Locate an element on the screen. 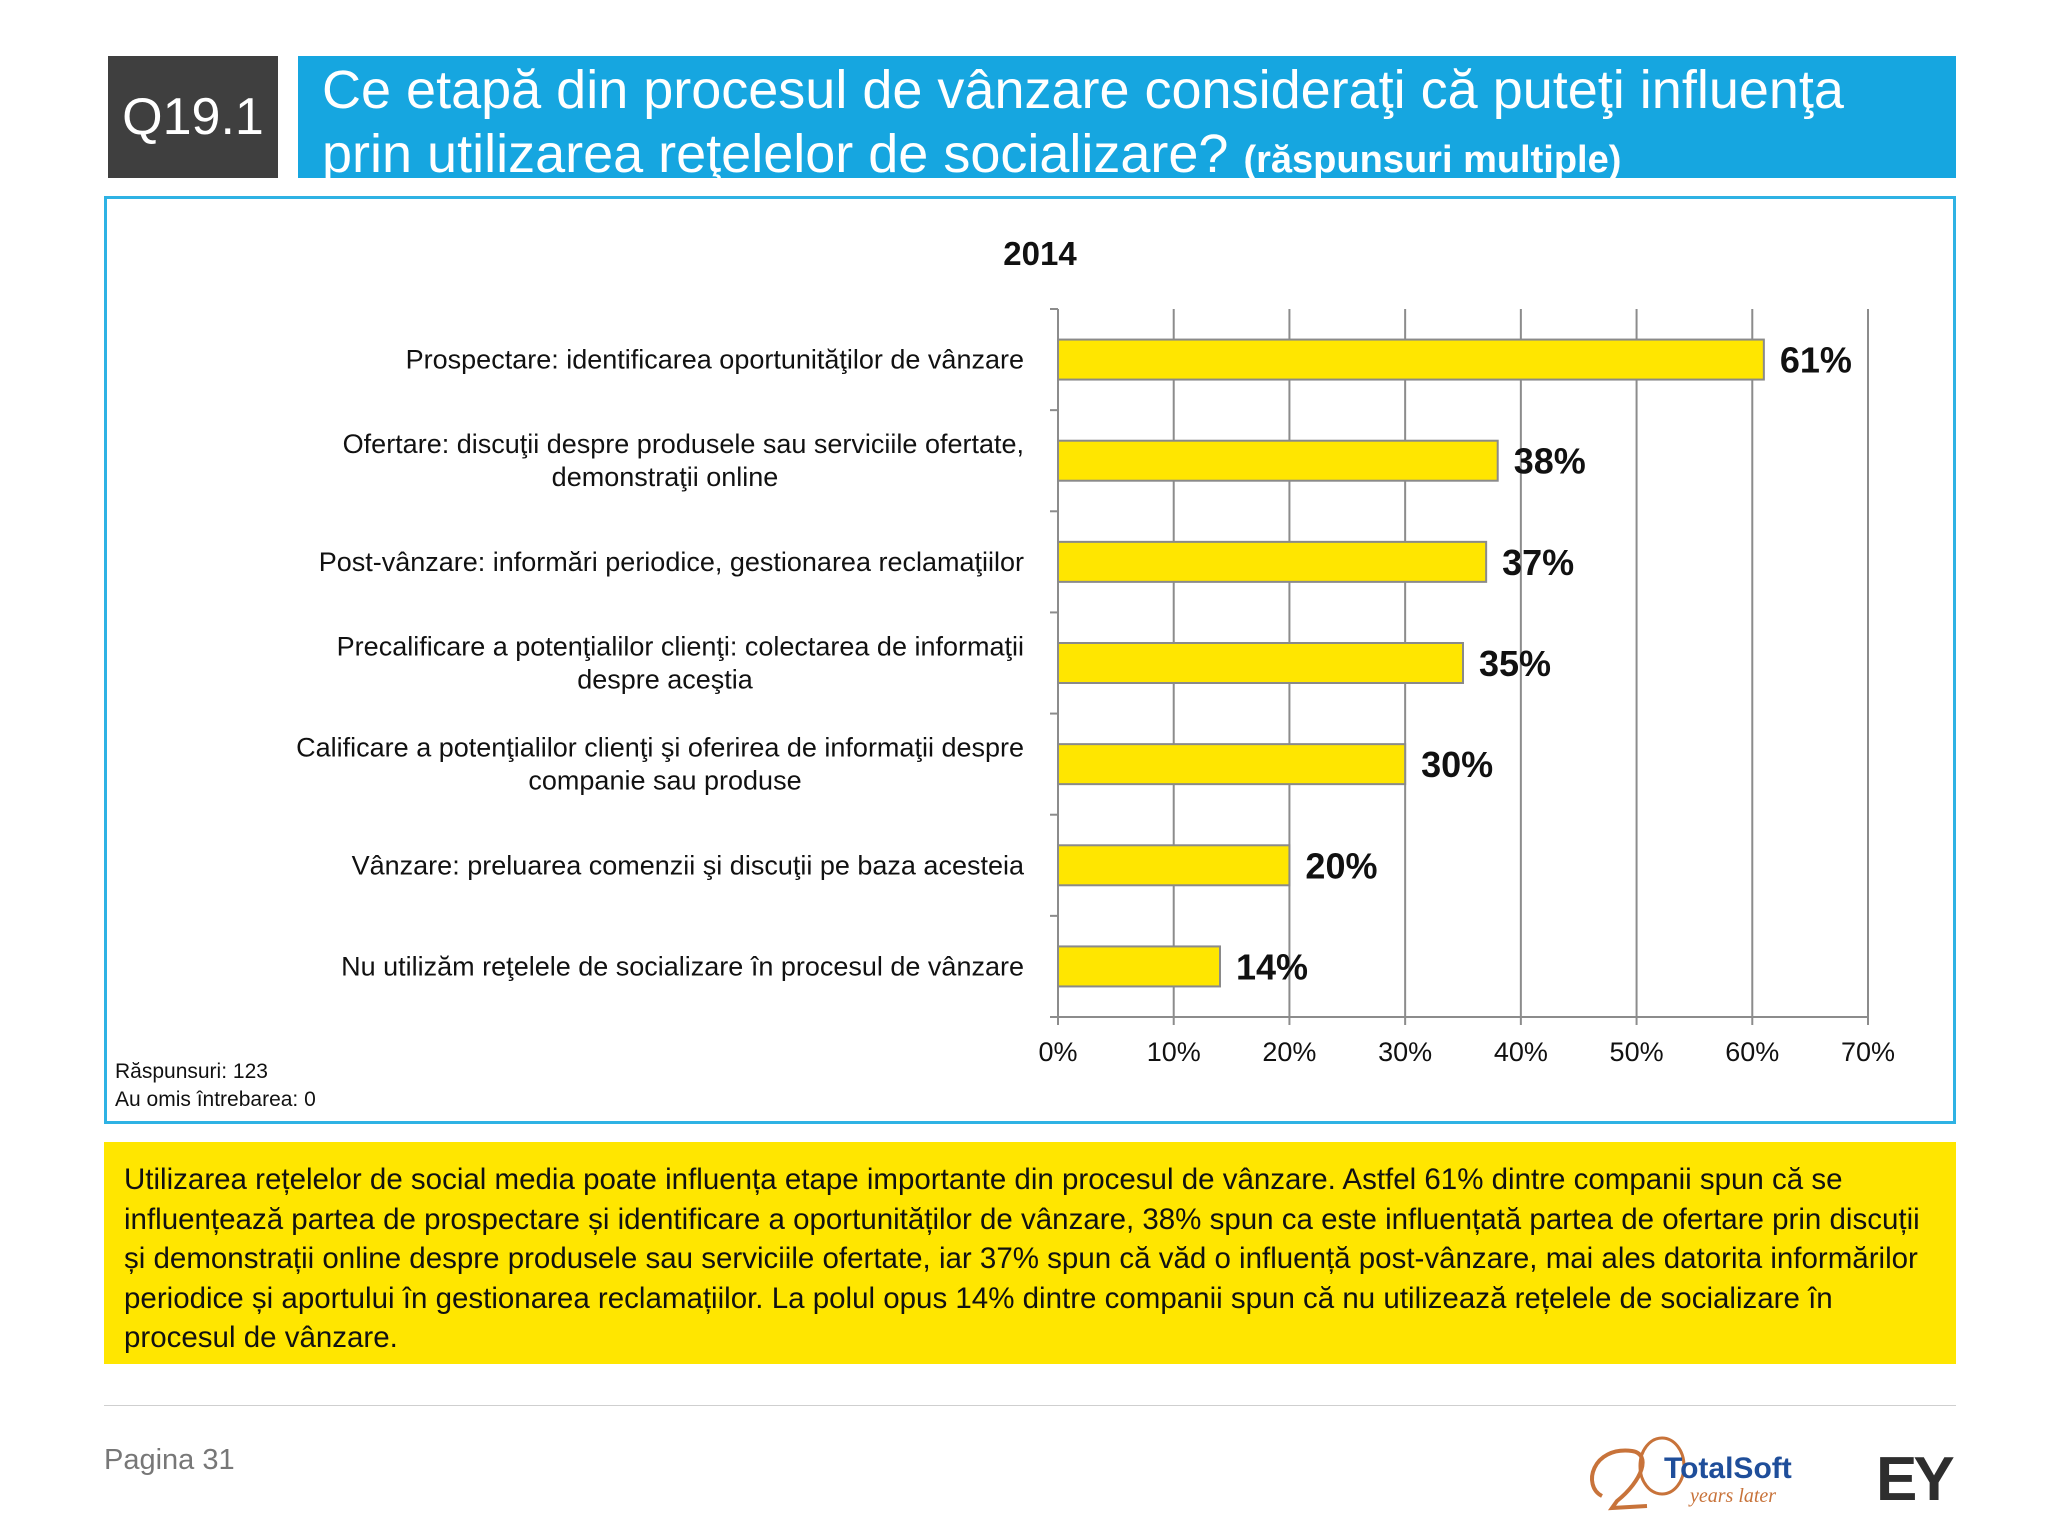 This screenshot has width=2048, height=1536. question-code: Q19.1 is located at coordinates (193, 117).